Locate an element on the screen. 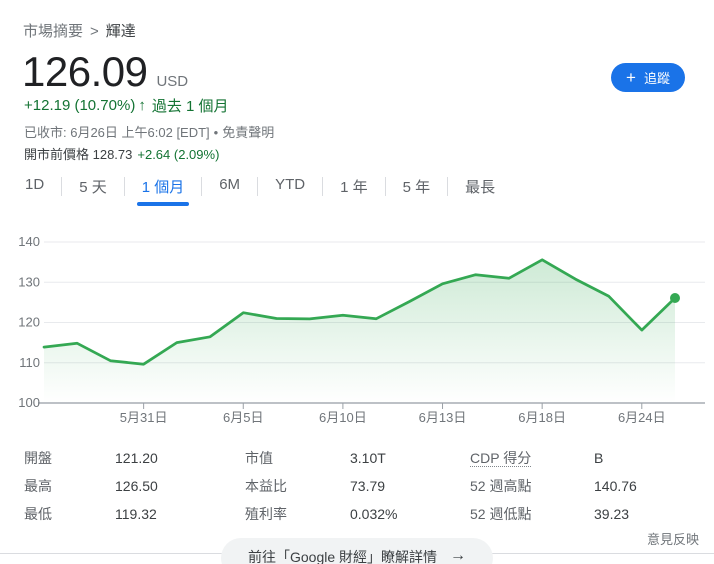  stat-label: 最高 is located at coordinates (38, 486).